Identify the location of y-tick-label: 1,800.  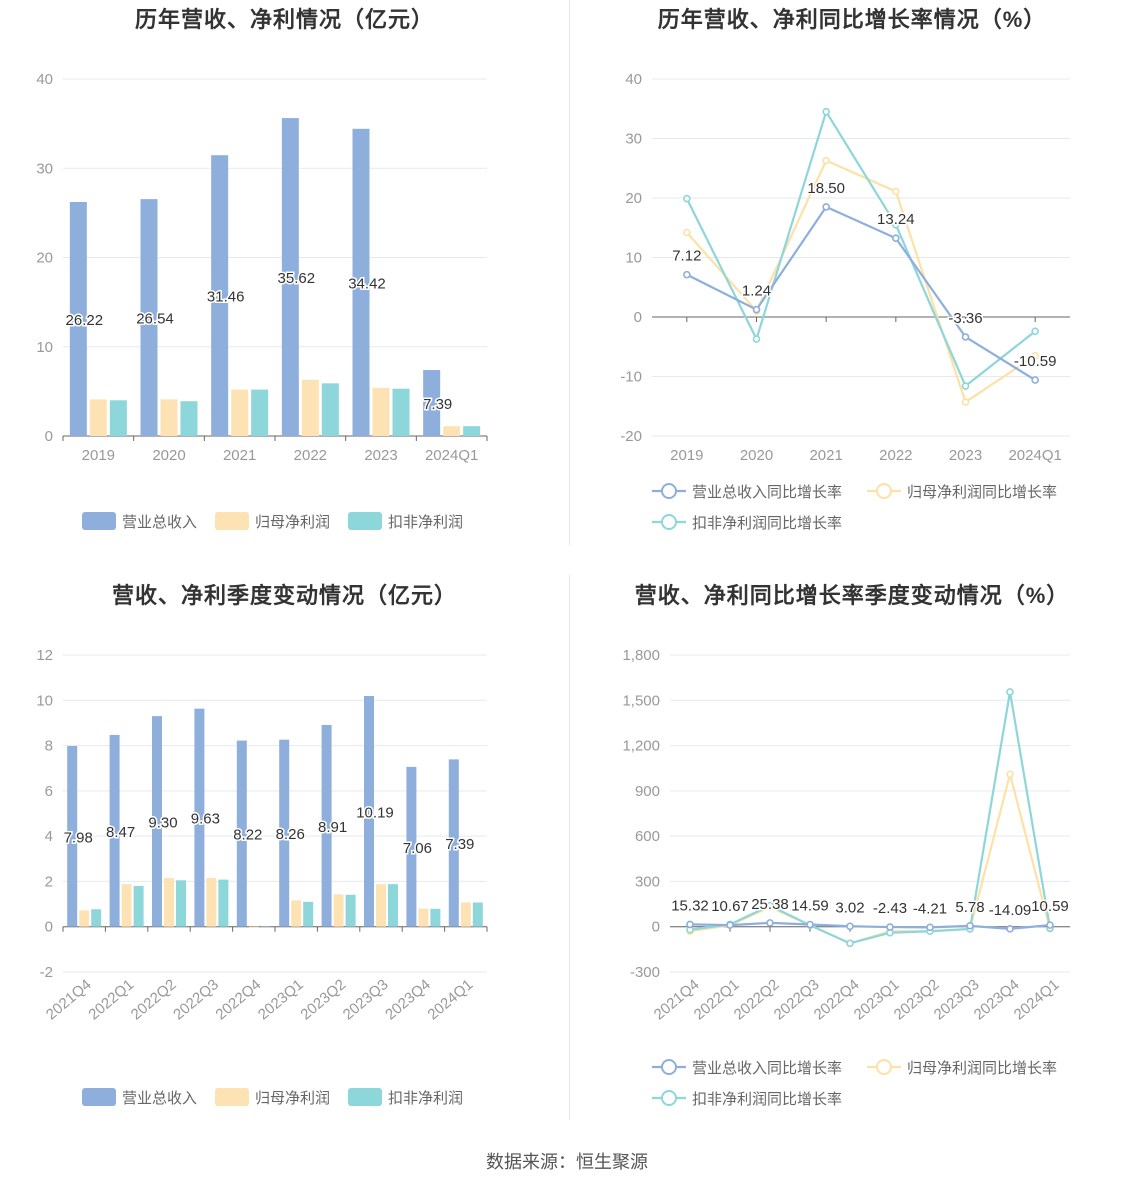
(641, 655).